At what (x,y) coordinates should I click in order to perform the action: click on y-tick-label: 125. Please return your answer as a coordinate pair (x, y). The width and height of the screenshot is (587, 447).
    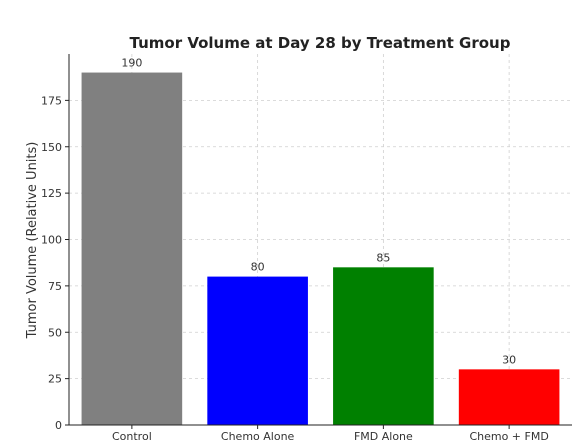
    Looking at the image, I should click on (51, 193).